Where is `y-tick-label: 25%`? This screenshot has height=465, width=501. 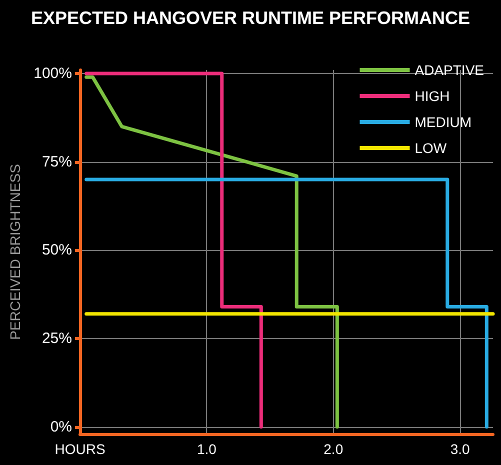
y-tick-label: 25% is located at coordinates (57, 339).